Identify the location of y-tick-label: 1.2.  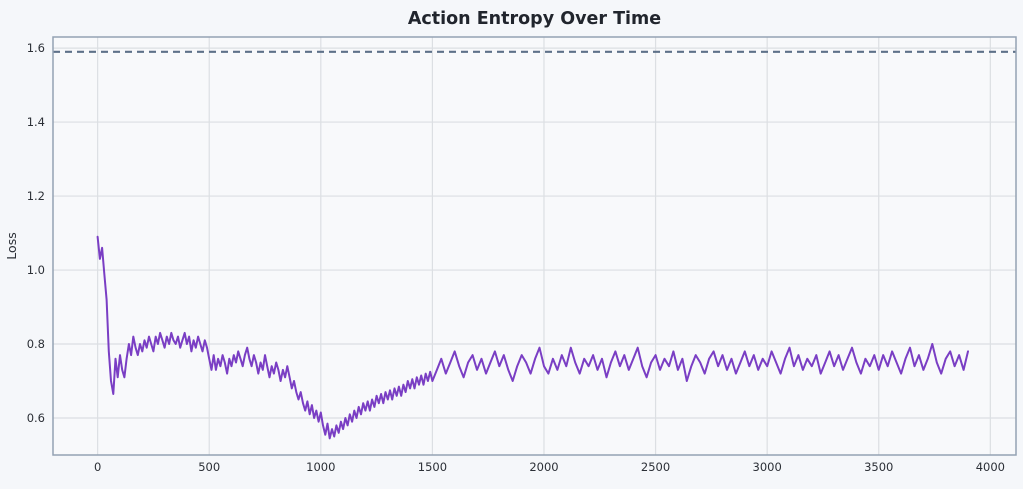
(36, 196).